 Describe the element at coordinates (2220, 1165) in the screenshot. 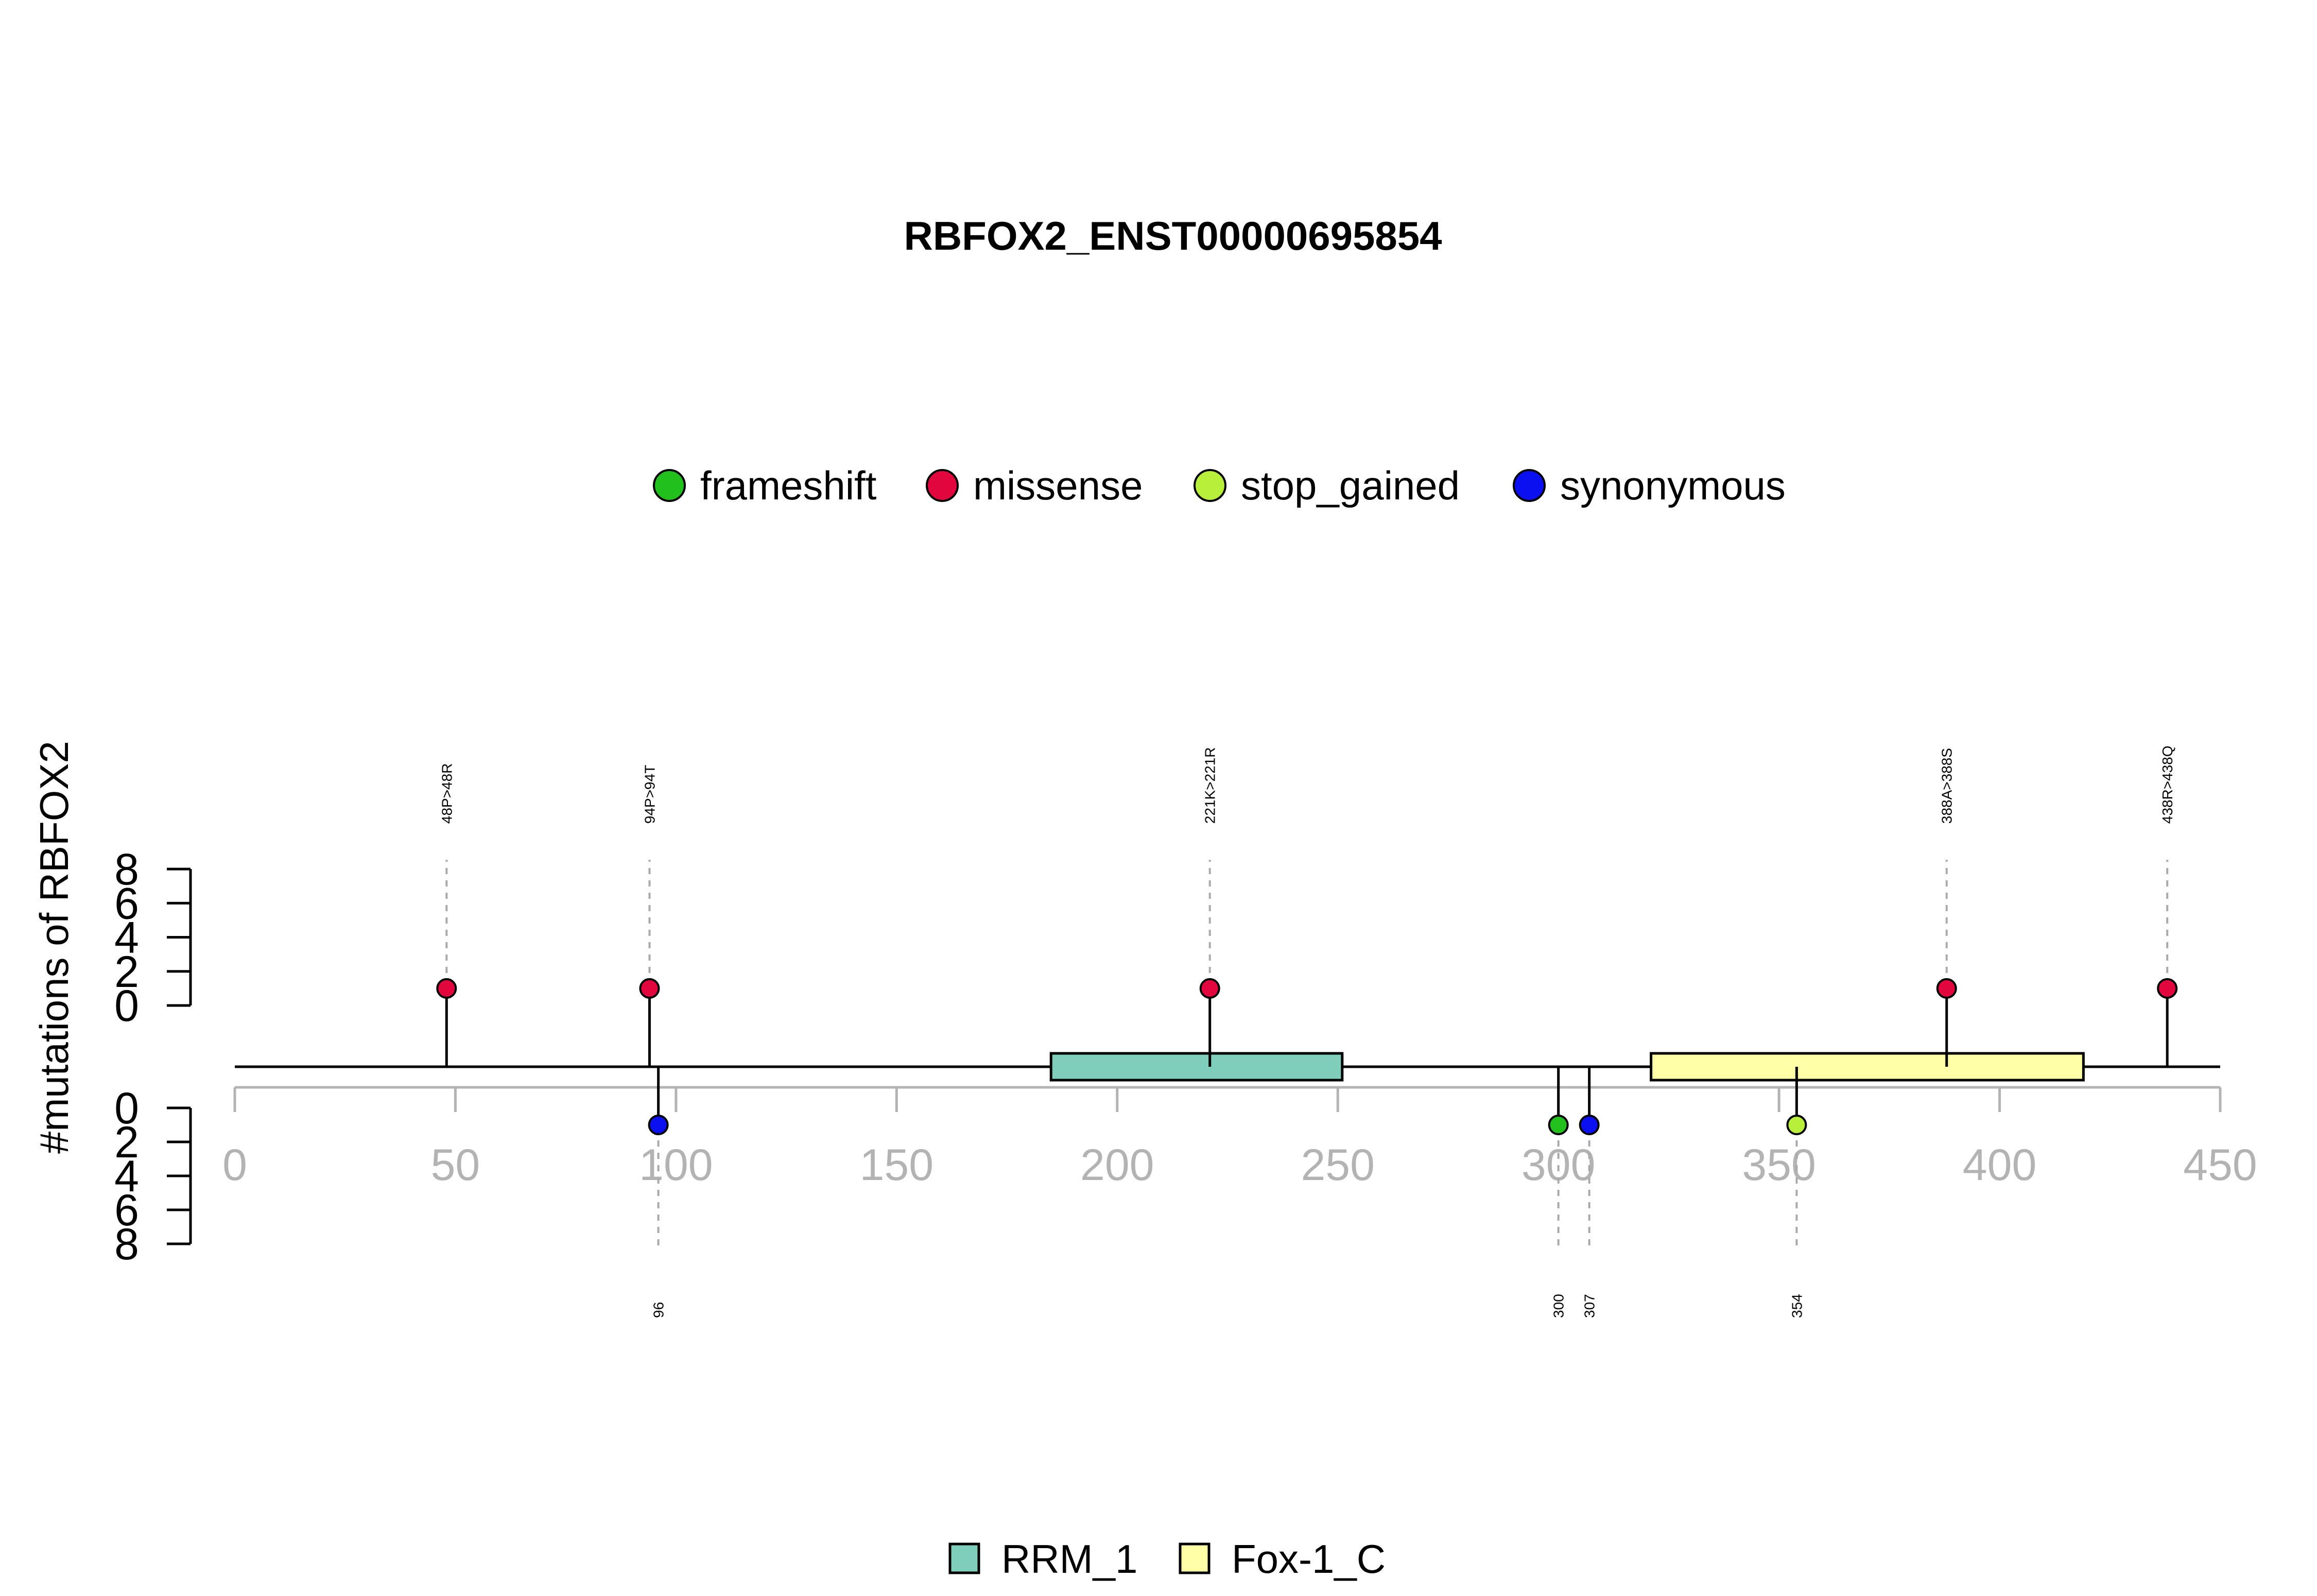

I see `x-tick-label: 450` at that location.